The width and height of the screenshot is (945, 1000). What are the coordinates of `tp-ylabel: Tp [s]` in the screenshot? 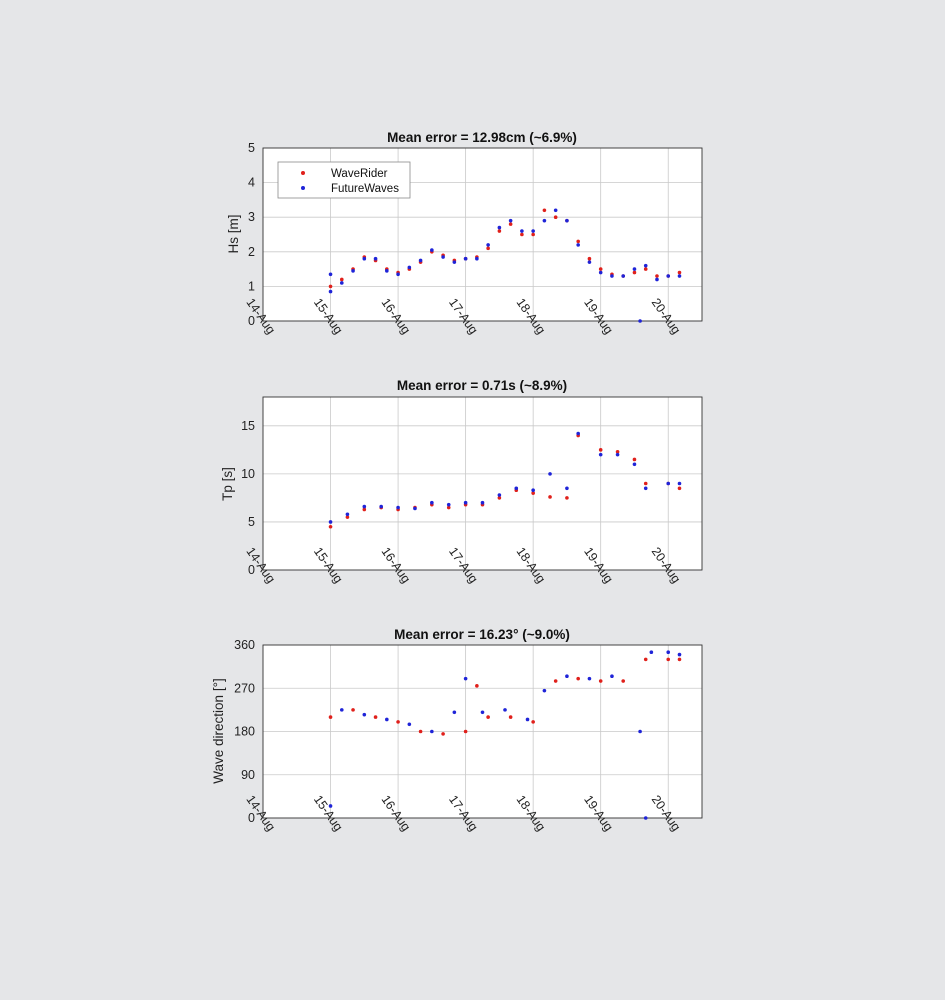 It's located at (227, 484).